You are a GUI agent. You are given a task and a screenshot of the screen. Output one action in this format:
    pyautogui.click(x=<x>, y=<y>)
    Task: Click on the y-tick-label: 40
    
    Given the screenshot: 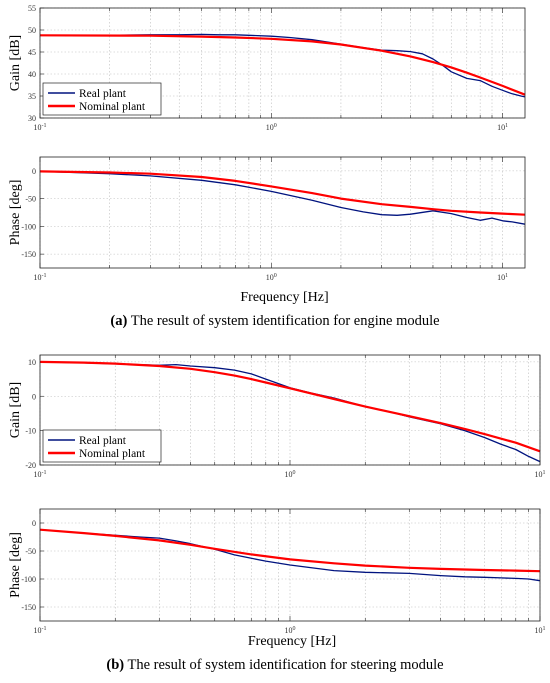 What is the action you would take?
    pyautogui.click(x=32, y=74)
    